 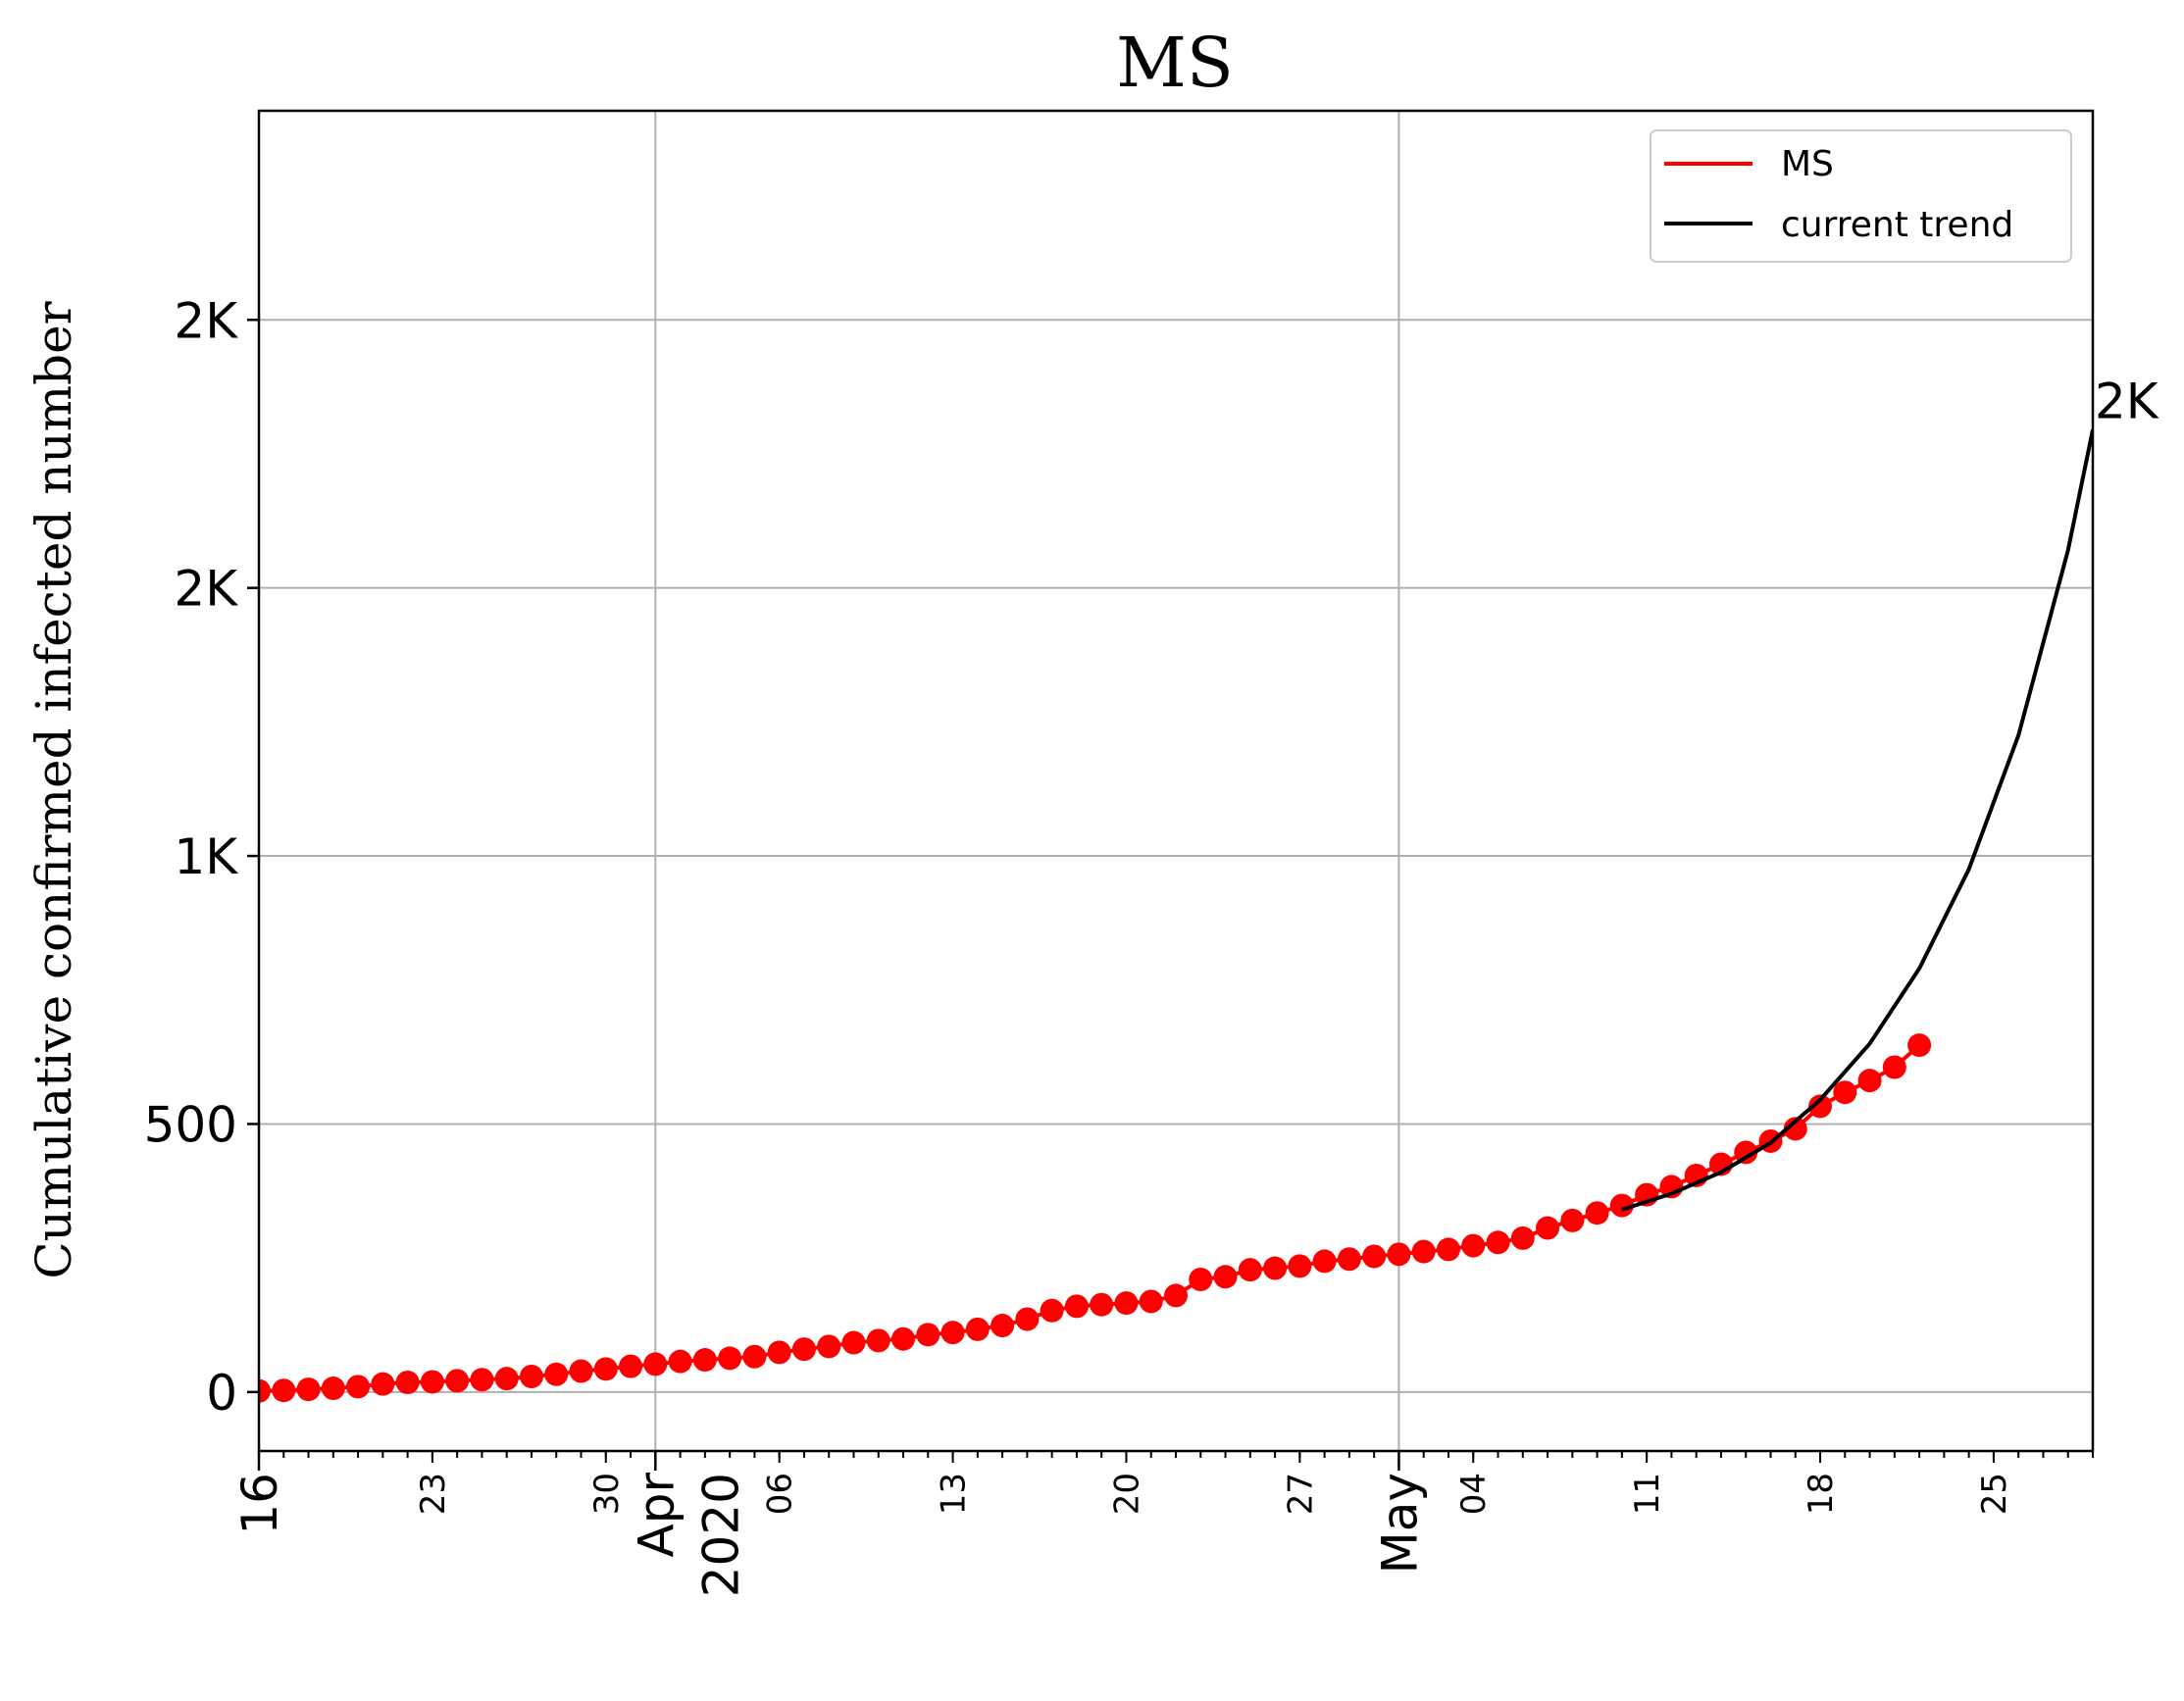 What do you see at coordinates (1175, 63) in the screenshot?
I see `chart-title: MS` at bounding box center [1175, 63].